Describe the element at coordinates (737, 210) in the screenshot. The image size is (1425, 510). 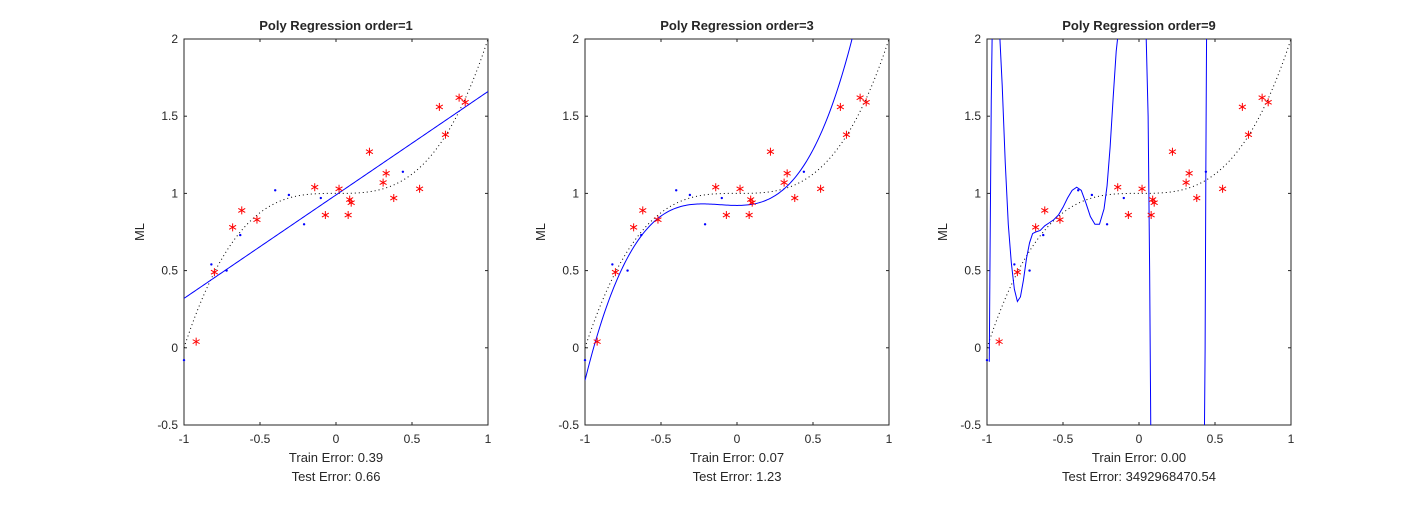
I see `plot-area` at that location.